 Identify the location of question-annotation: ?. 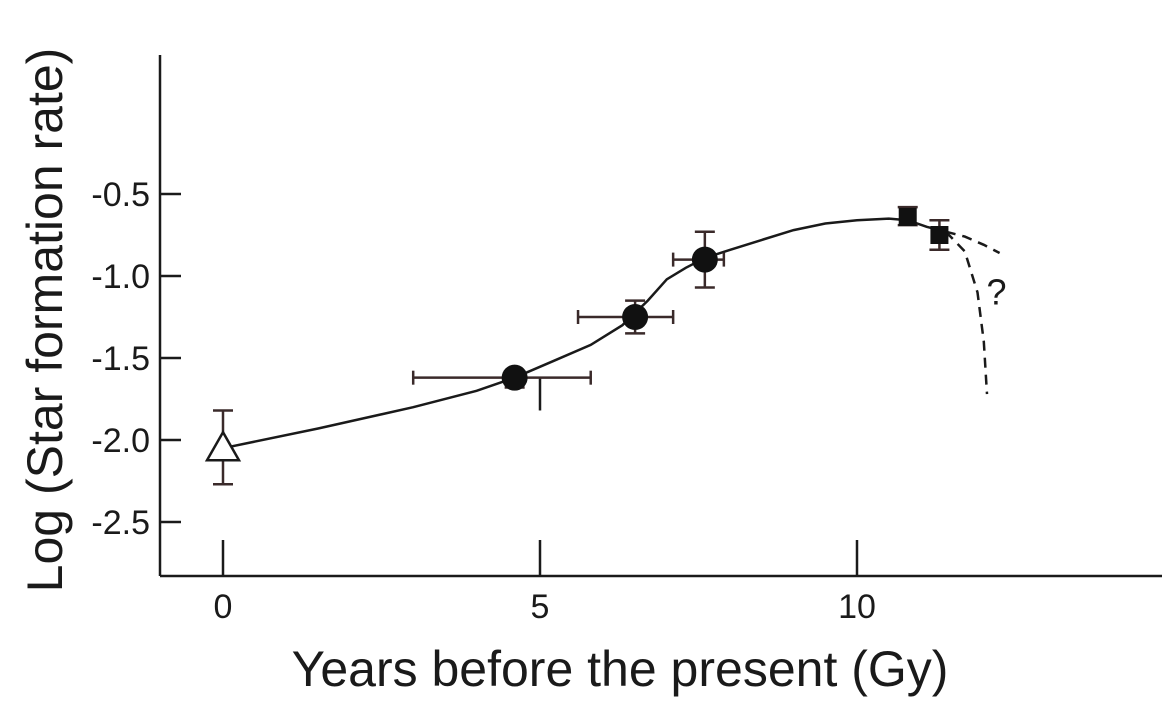
(996, 291).